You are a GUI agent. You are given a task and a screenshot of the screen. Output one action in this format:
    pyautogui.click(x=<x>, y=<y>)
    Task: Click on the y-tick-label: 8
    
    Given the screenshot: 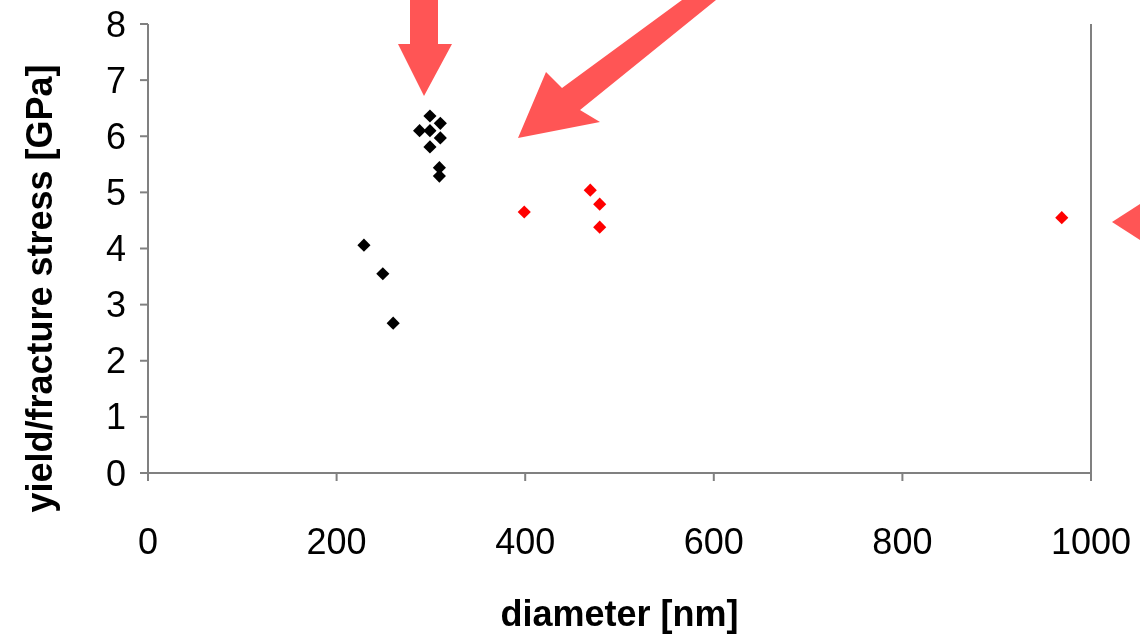 What is the action you would take?
    pyautogui.click(x=115, y=24)
    